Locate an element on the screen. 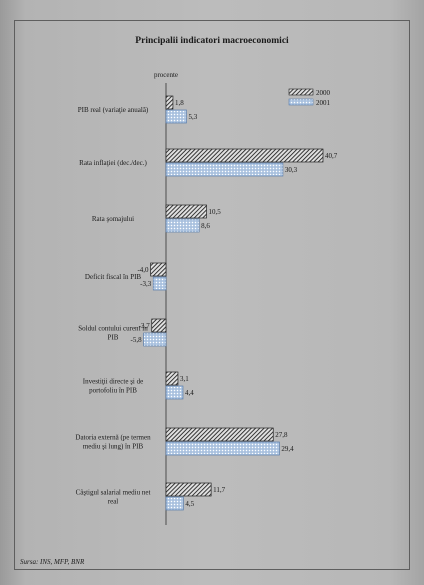 Image resolution: width=424 pixels, height=585 pixels. category-label: PIB real (variaţie anuală) is located at coordinates (113, 110).